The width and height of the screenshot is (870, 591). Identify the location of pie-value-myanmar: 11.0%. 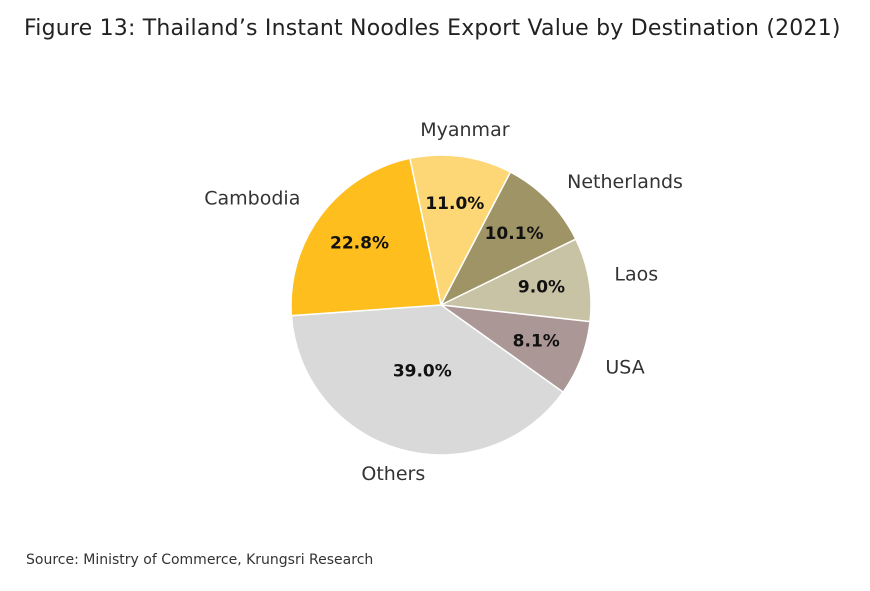
(454, 204).